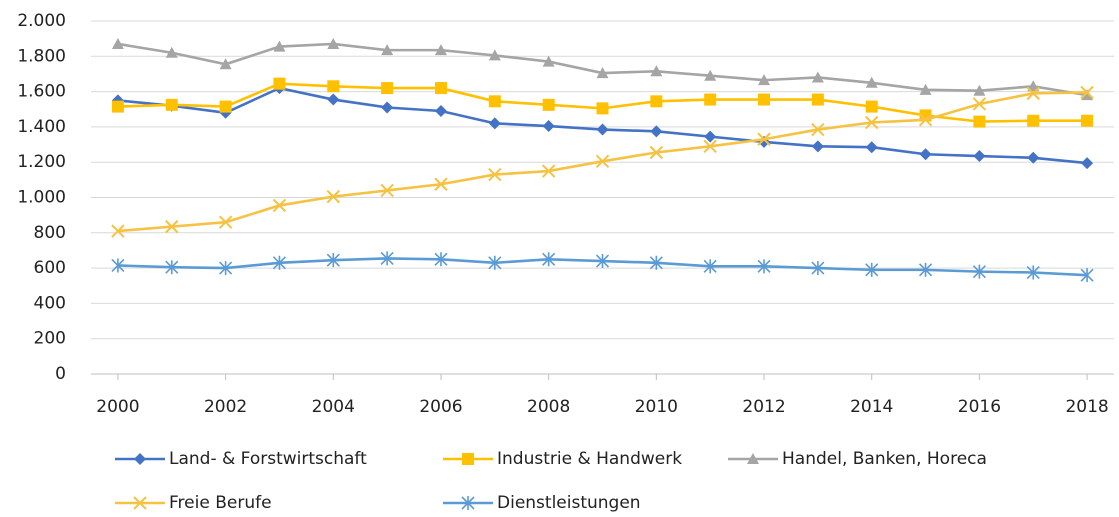 The width and height of the screenshot is (1119, 517). What do you see at coordinates (548, 407) in the screenshot?
I see `x-tick-label: 2008` at bounding box center [548, 407].